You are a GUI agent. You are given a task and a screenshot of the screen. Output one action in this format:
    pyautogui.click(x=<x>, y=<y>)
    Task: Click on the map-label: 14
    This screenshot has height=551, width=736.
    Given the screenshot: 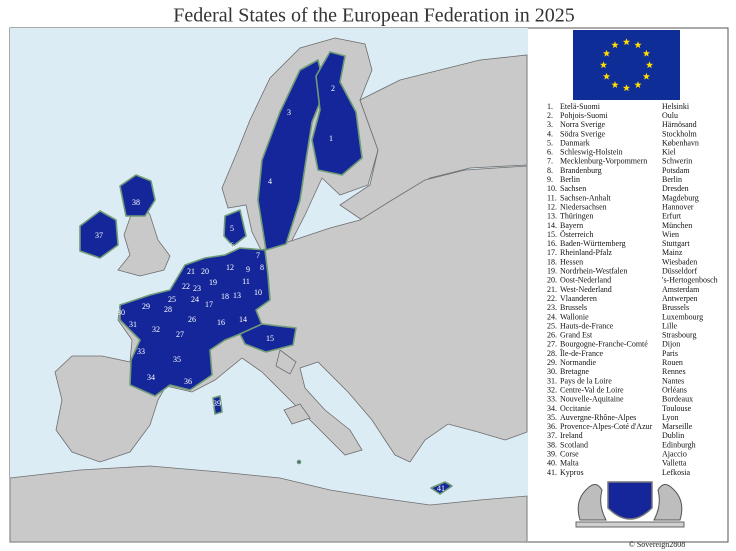 What is the action you would take?
    pyautogui.click(x=243, y=319)
    